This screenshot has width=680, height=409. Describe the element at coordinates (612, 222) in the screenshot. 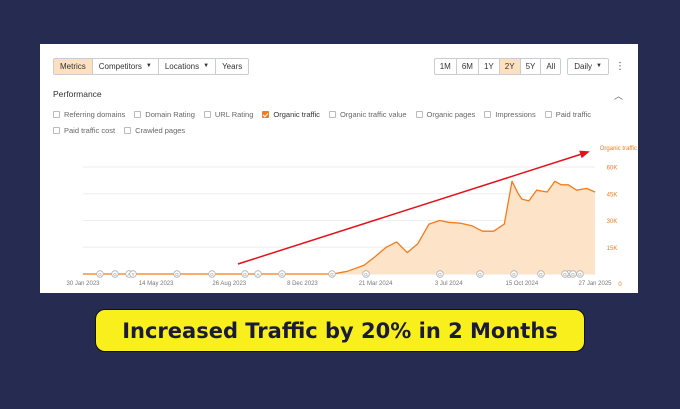

I see `y-tick-label: 30K` at that location.